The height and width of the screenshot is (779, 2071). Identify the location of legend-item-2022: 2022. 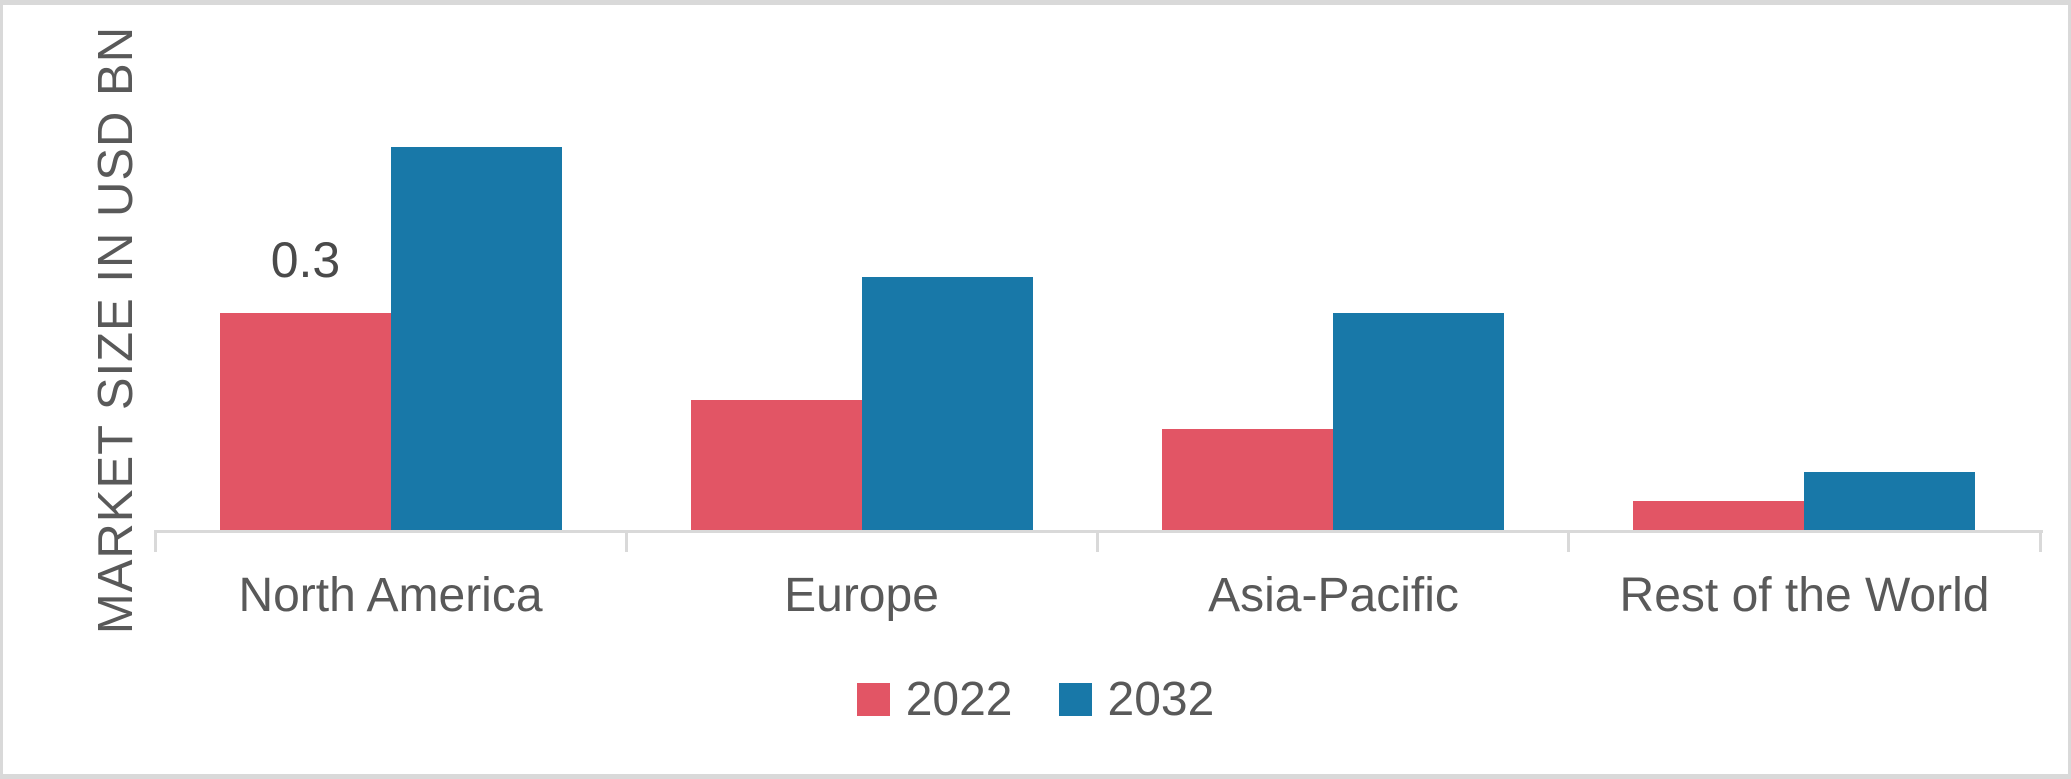
(934, 699).